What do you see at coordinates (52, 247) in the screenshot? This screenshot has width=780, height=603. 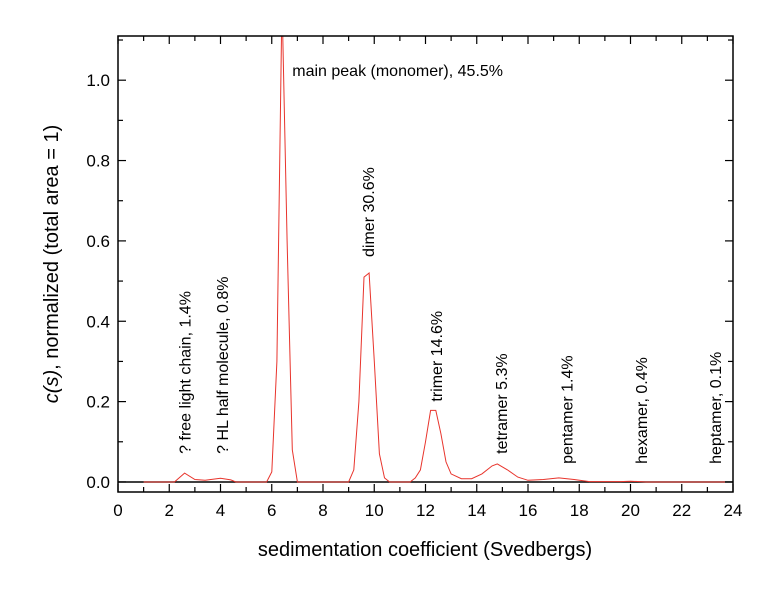 I see `y-axis-label-rest: , normalized (total area = 1)` at bounding box center [52, 247].